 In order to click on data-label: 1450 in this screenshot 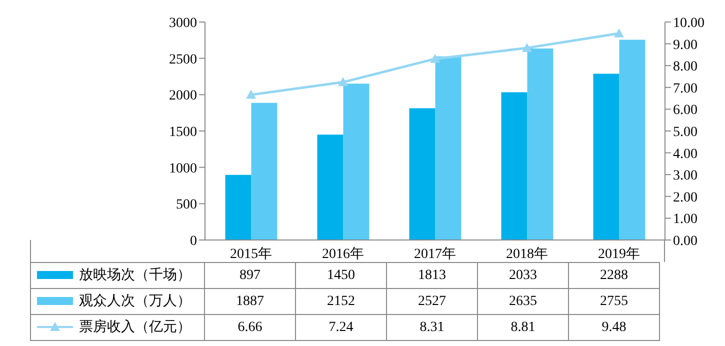, I will do `click(341, 275)`.